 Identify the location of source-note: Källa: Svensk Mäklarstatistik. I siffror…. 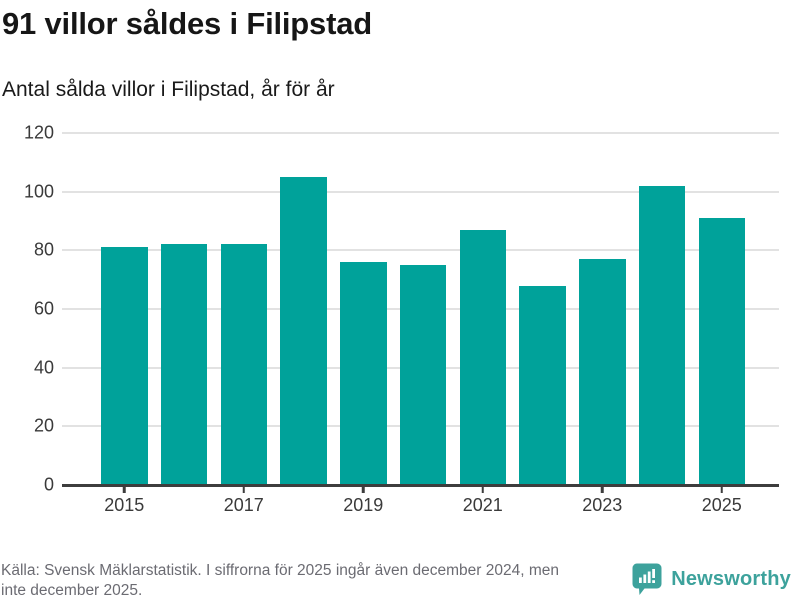
(325, 581).